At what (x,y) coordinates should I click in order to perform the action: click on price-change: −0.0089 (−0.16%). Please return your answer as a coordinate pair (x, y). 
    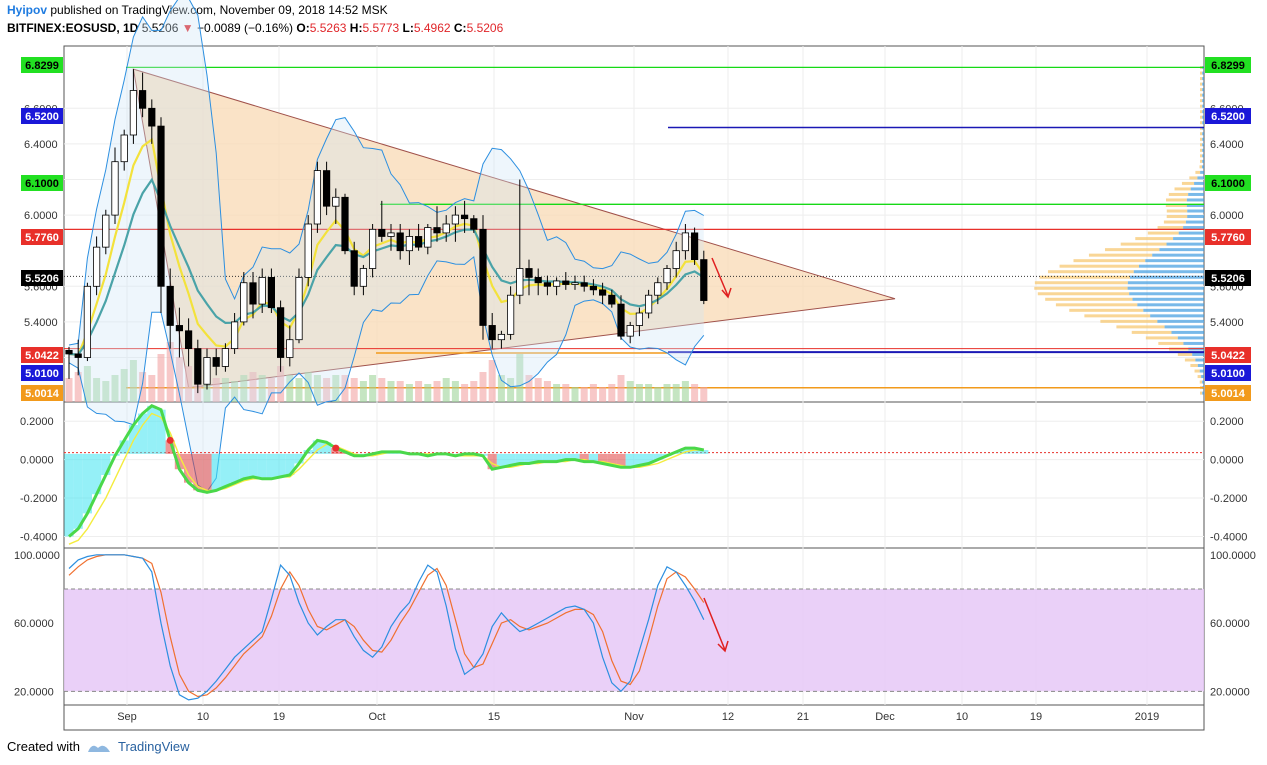
    Looking at the image, I should click on (245, 28).